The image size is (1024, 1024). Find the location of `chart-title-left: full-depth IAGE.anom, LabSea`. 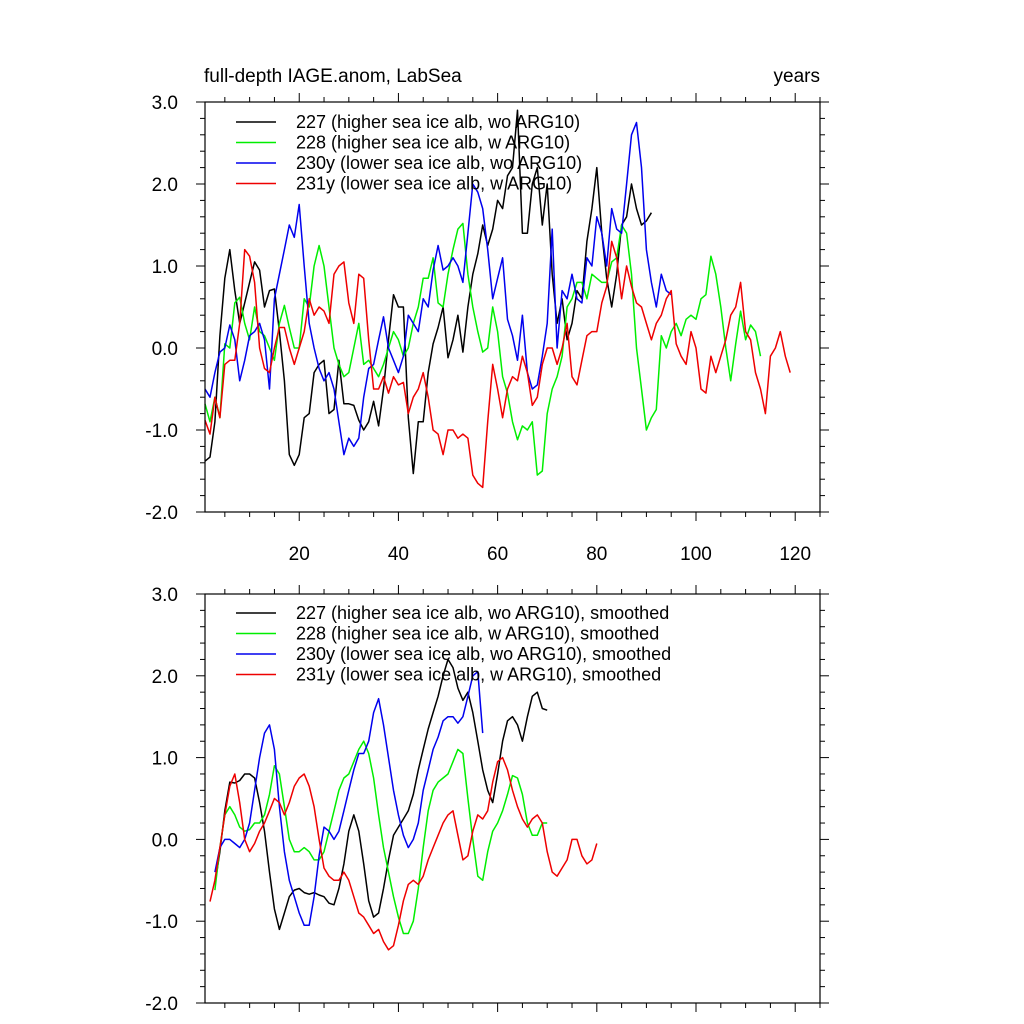

chart-title-left: full-depth IAGE.anom, LabSea is located at coordinates (333, 76).